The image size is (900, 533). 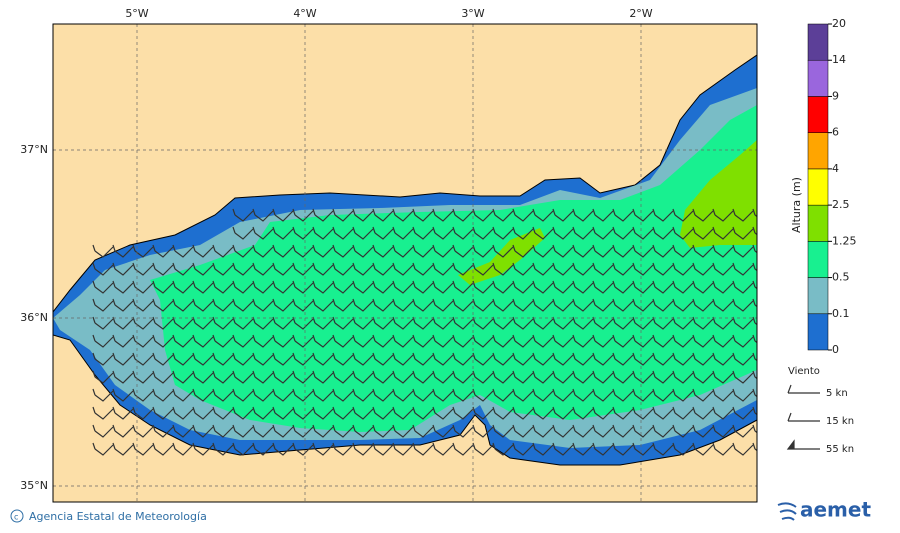 I want to click on wind-legend-label: 55 kn, so click(x=840, y=449).